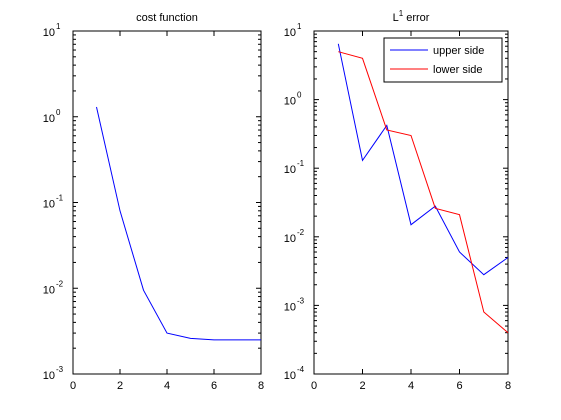 The width and height of the screenshot is (561, 420). Describe the element at coordinates (301, 369) in the screenshot. I see `y-tick-exponent: -4` at that location.